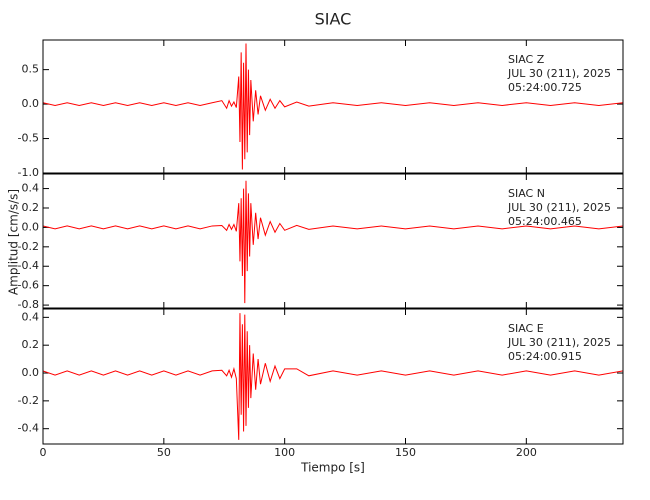  What do you see at coordinates (405, 452) in the screenshot?
I see `x-tick-label: 150` at bounding box center [405, 452].